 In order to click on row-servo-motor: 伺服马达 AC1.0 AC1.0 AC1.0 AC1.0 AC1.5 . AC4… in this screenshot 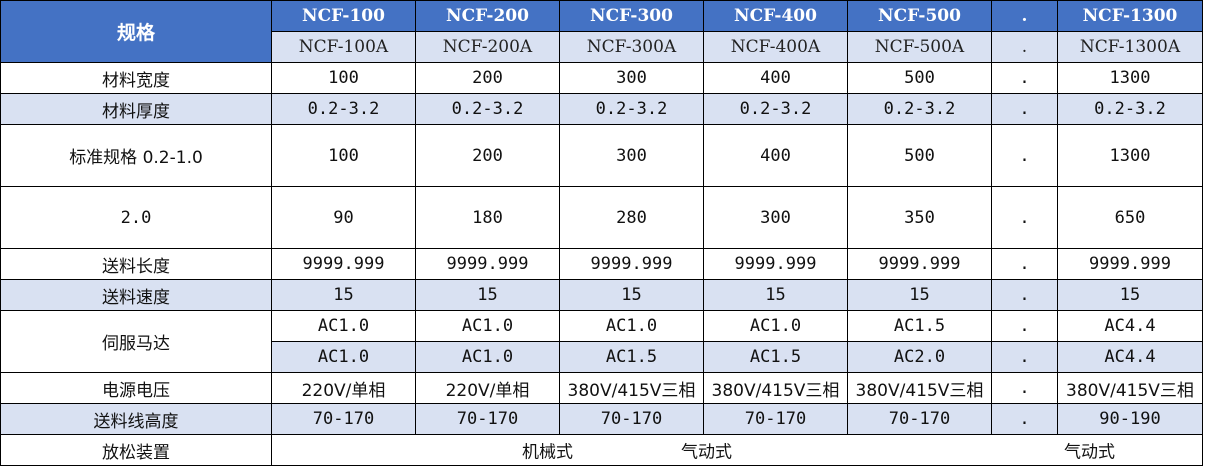, I will do `click(601, 341)`.